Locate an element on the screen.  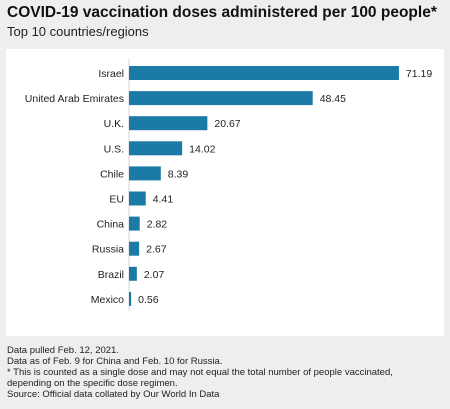
value-label: 8.39 is located at coordinates (178, 174).